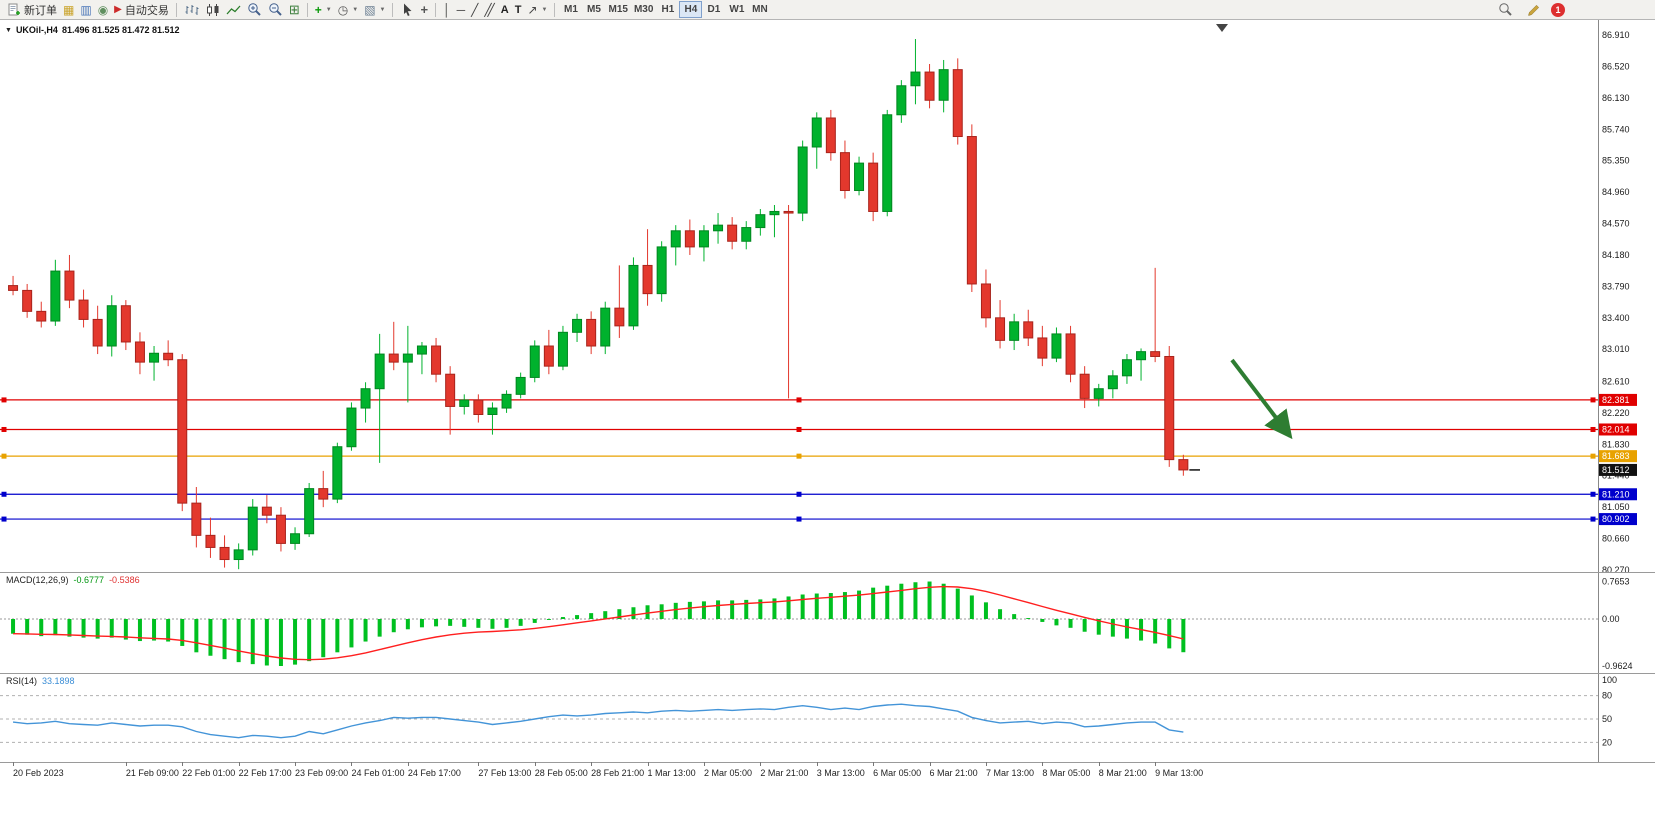 This screenshot has height=824, width=1655. Describe the element at coordinates (1616, 539) in the screenshot. I see `svg-text: 80.660` at that location.